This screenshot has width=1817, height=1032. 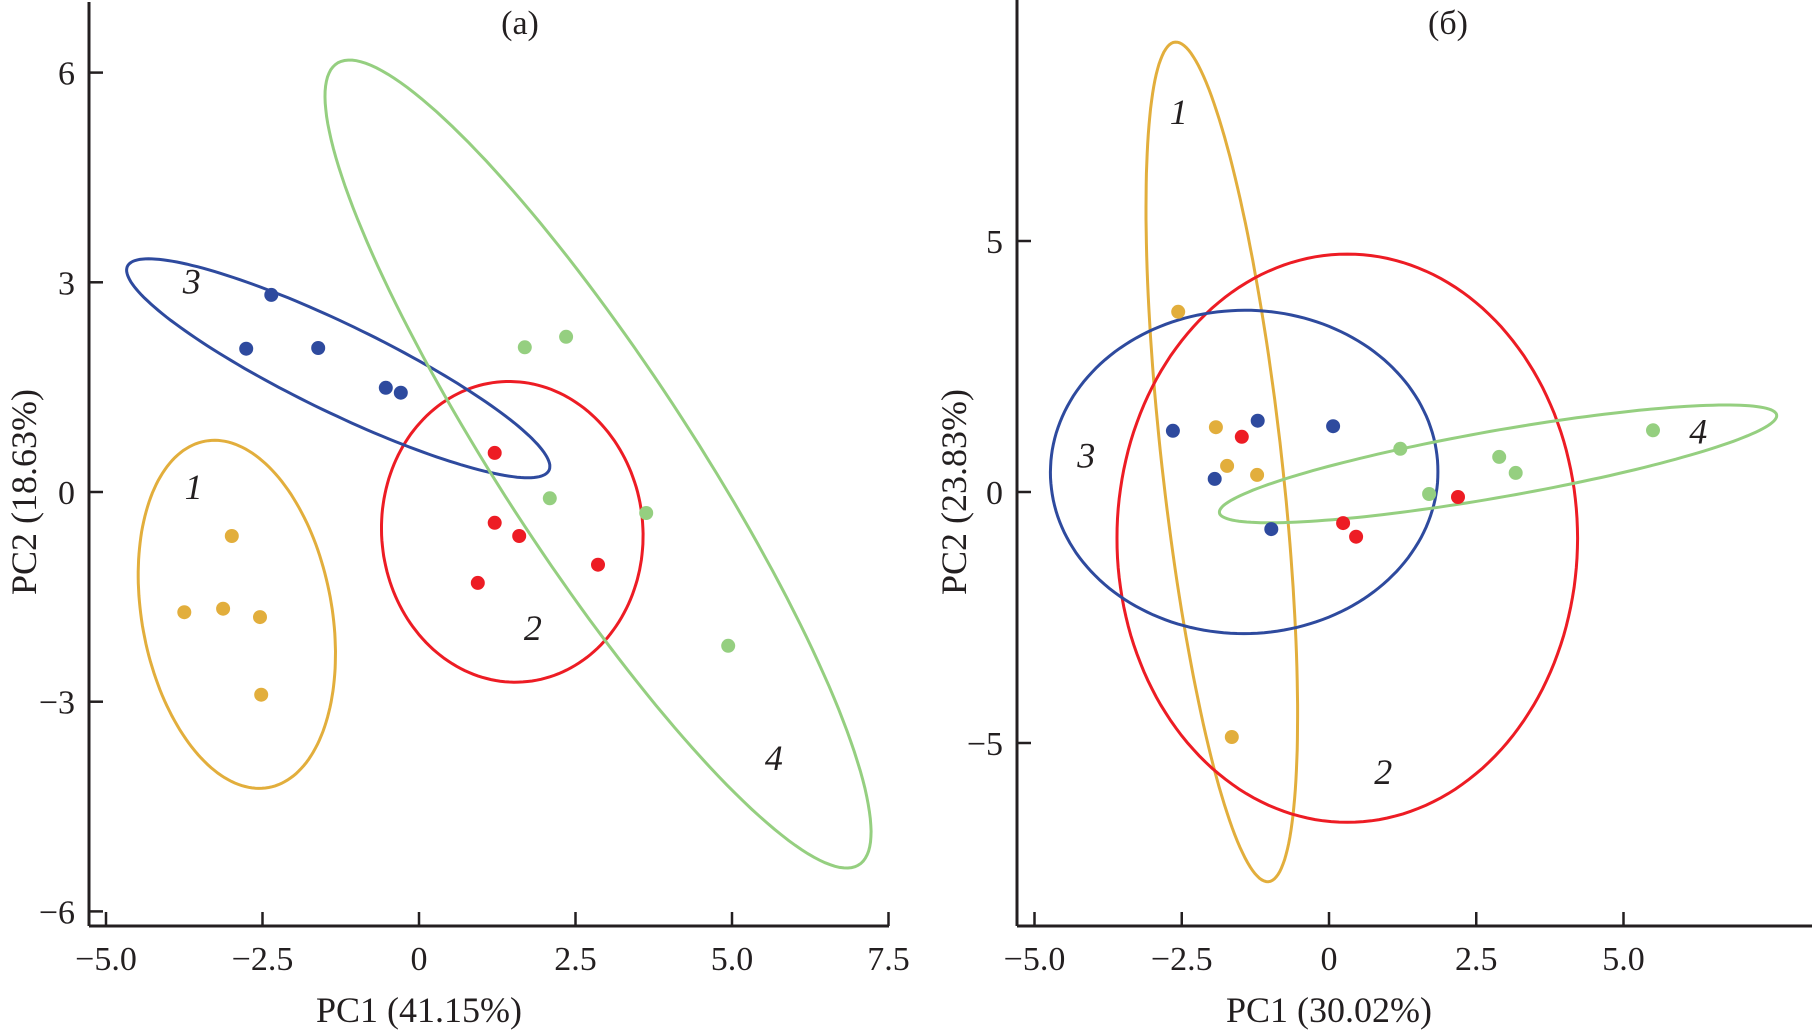 I want to click on panel-a-points, so click(x=456, y=494).